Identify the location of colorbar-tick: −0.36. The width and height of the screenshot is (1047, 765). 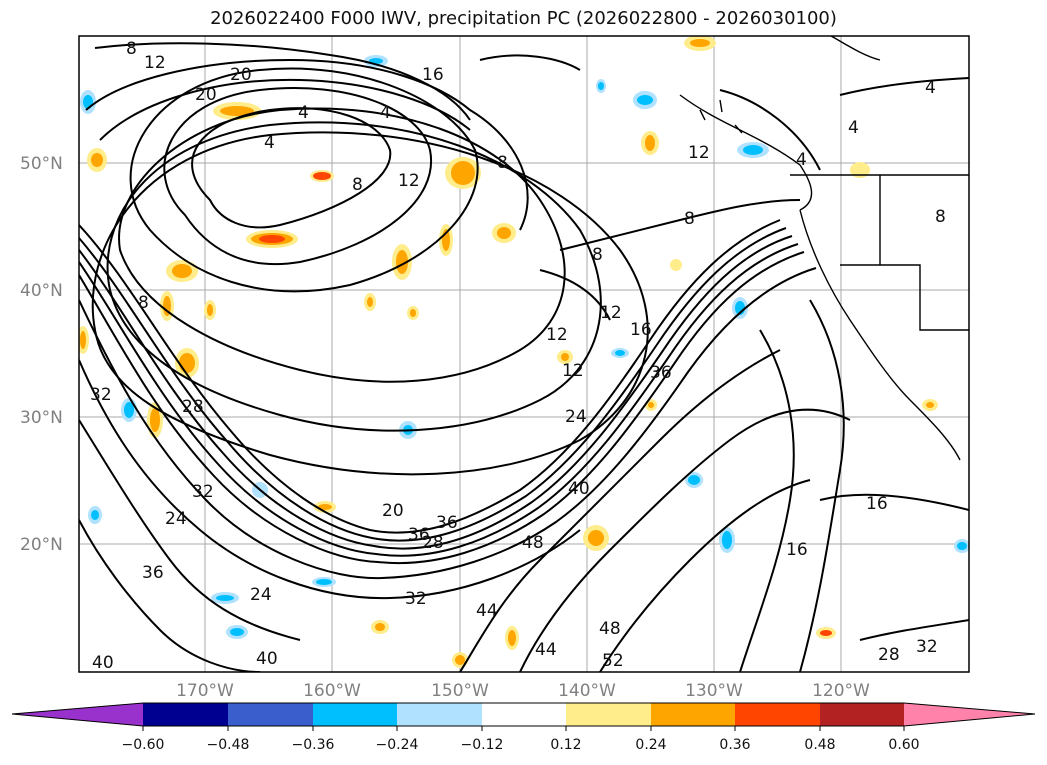
(313, 745).